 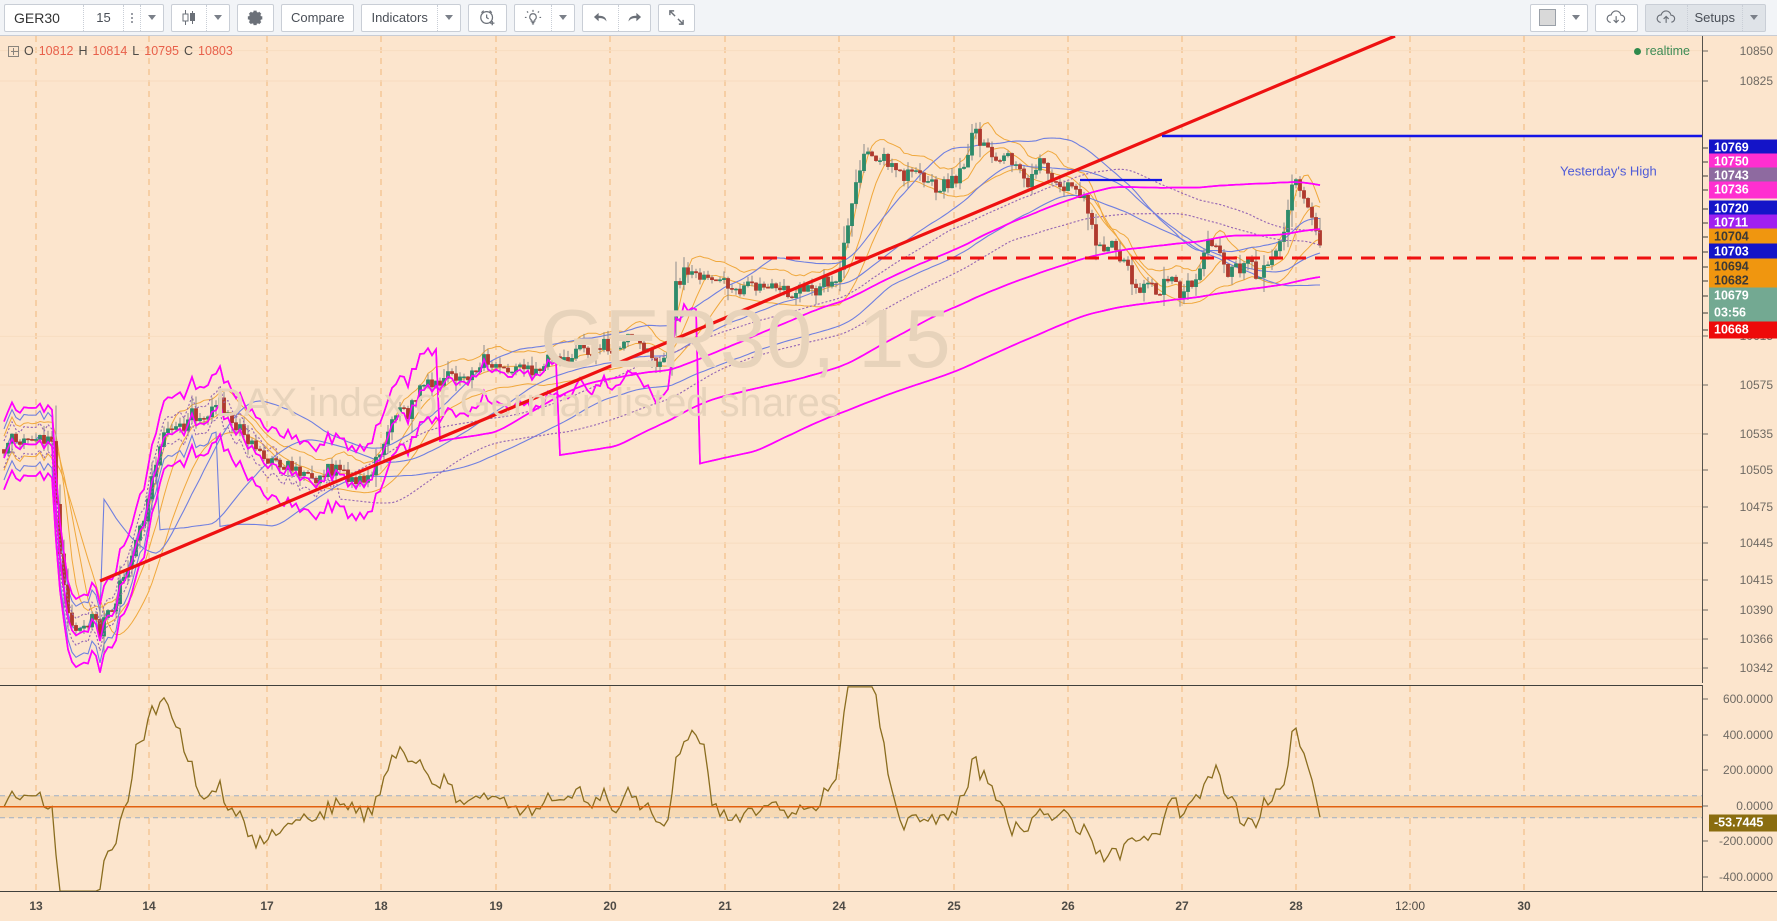 What do you see at coordinates (1743, 190) in the screenshot?
I see `price-marker-label: 10736` at bounding box center [1743, 190].